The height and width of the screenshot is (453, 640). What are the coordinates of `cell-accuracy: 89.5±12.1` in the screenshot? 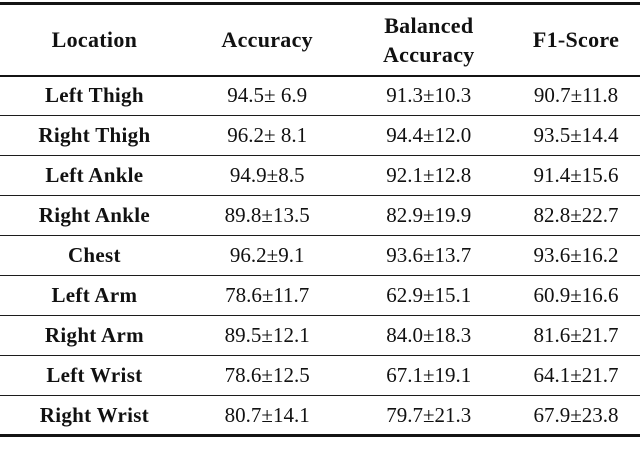 It's located at (267, 335).